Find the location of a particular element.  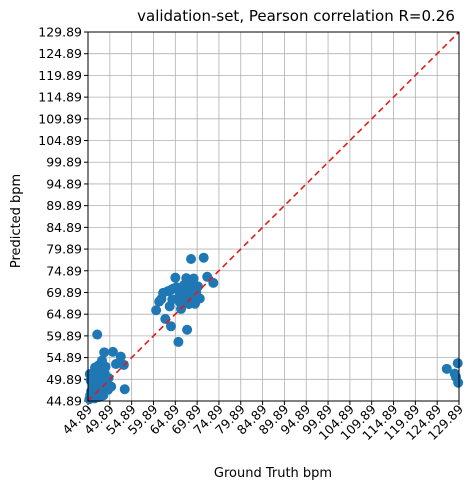

y-tick-label: 114.89 is located at coordinates (60, 97).